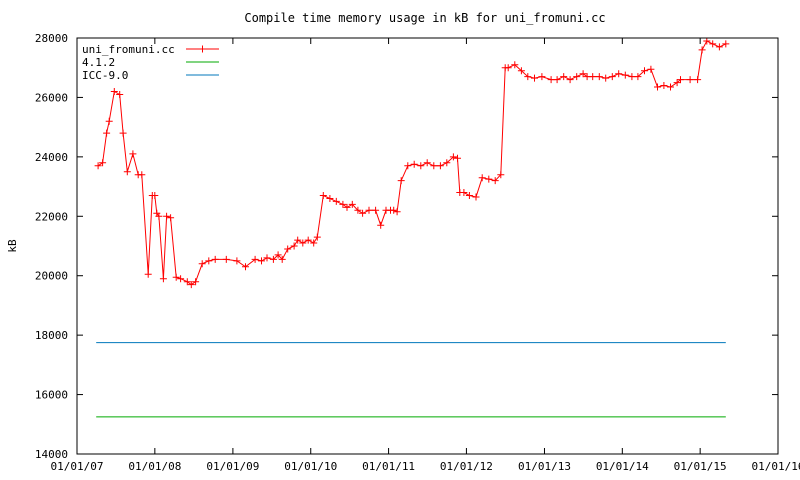 Image resolution: width=800 pixels, height=480 pixels. I want to click on y-tick-label: 24000, so click(51, 157).